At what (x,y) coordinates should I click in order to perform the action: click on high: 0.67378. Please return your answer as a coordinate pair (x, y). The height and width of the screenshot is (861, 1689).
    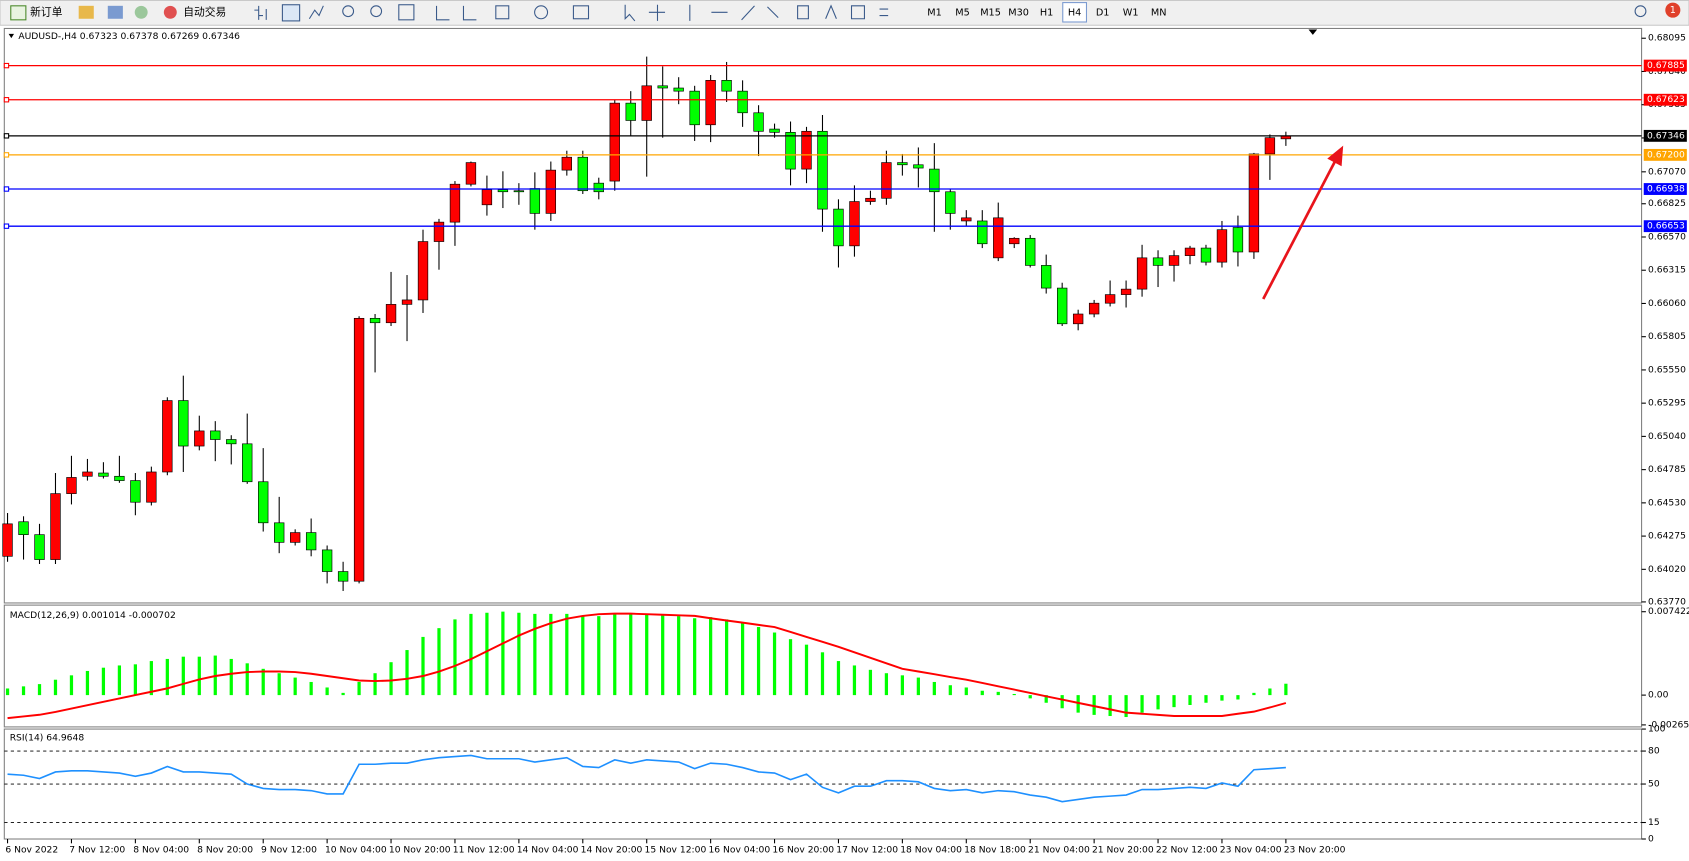
    Looking at the image, I should click on (140, 36).